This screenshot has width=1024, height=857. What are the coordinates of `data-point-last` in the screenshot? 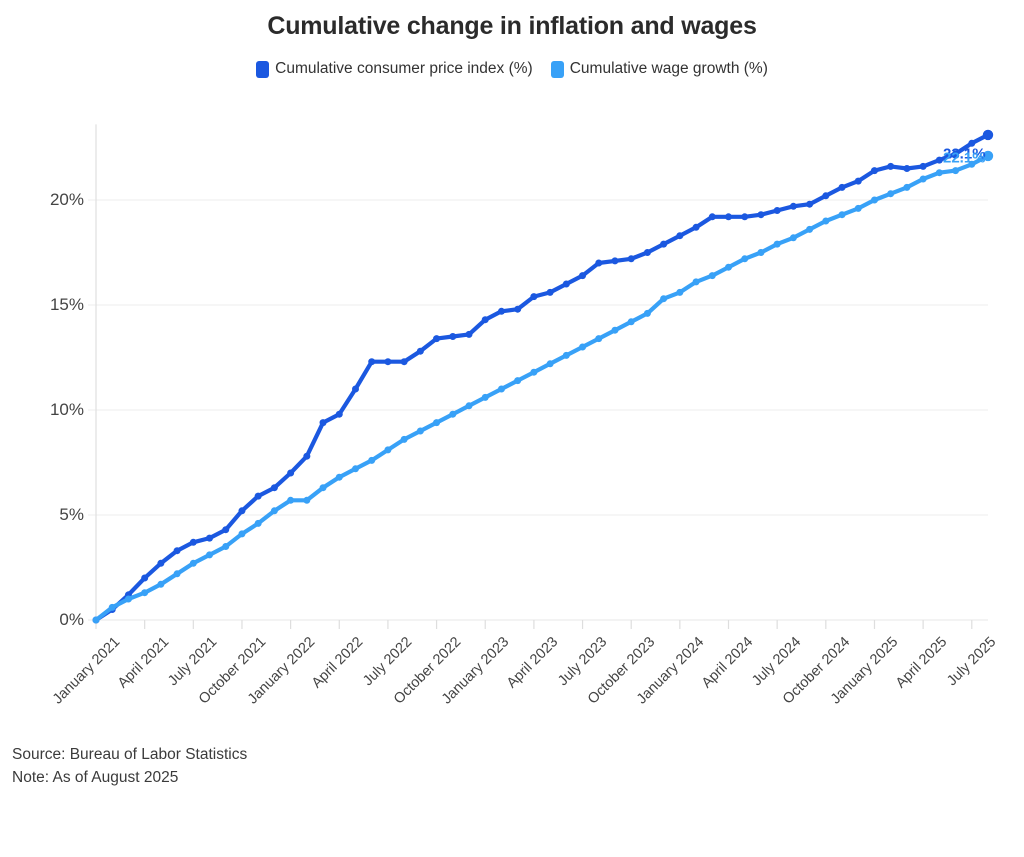 It's located at (988, 135).